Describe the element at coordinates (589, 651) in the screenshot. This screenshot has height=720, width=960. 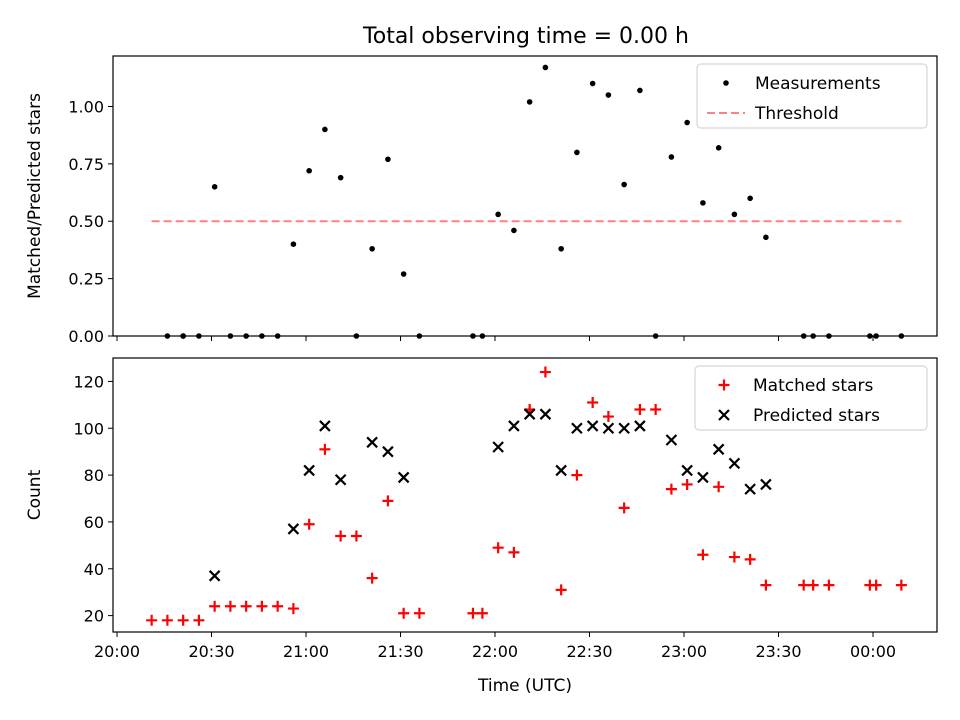
I see `x-tick-label: 22:30` at that location.